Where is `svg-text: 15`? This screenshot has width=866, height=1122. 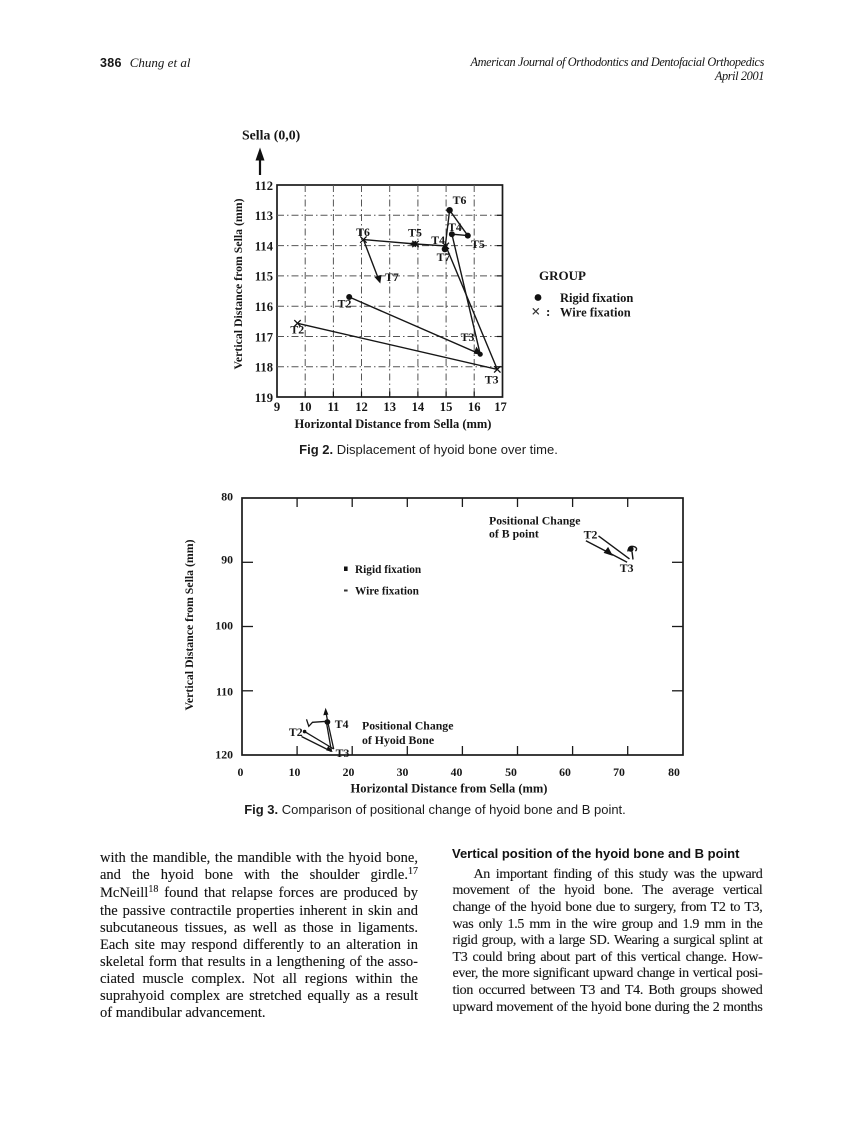 svg-text: 15 is located at coordinates (446, 407).